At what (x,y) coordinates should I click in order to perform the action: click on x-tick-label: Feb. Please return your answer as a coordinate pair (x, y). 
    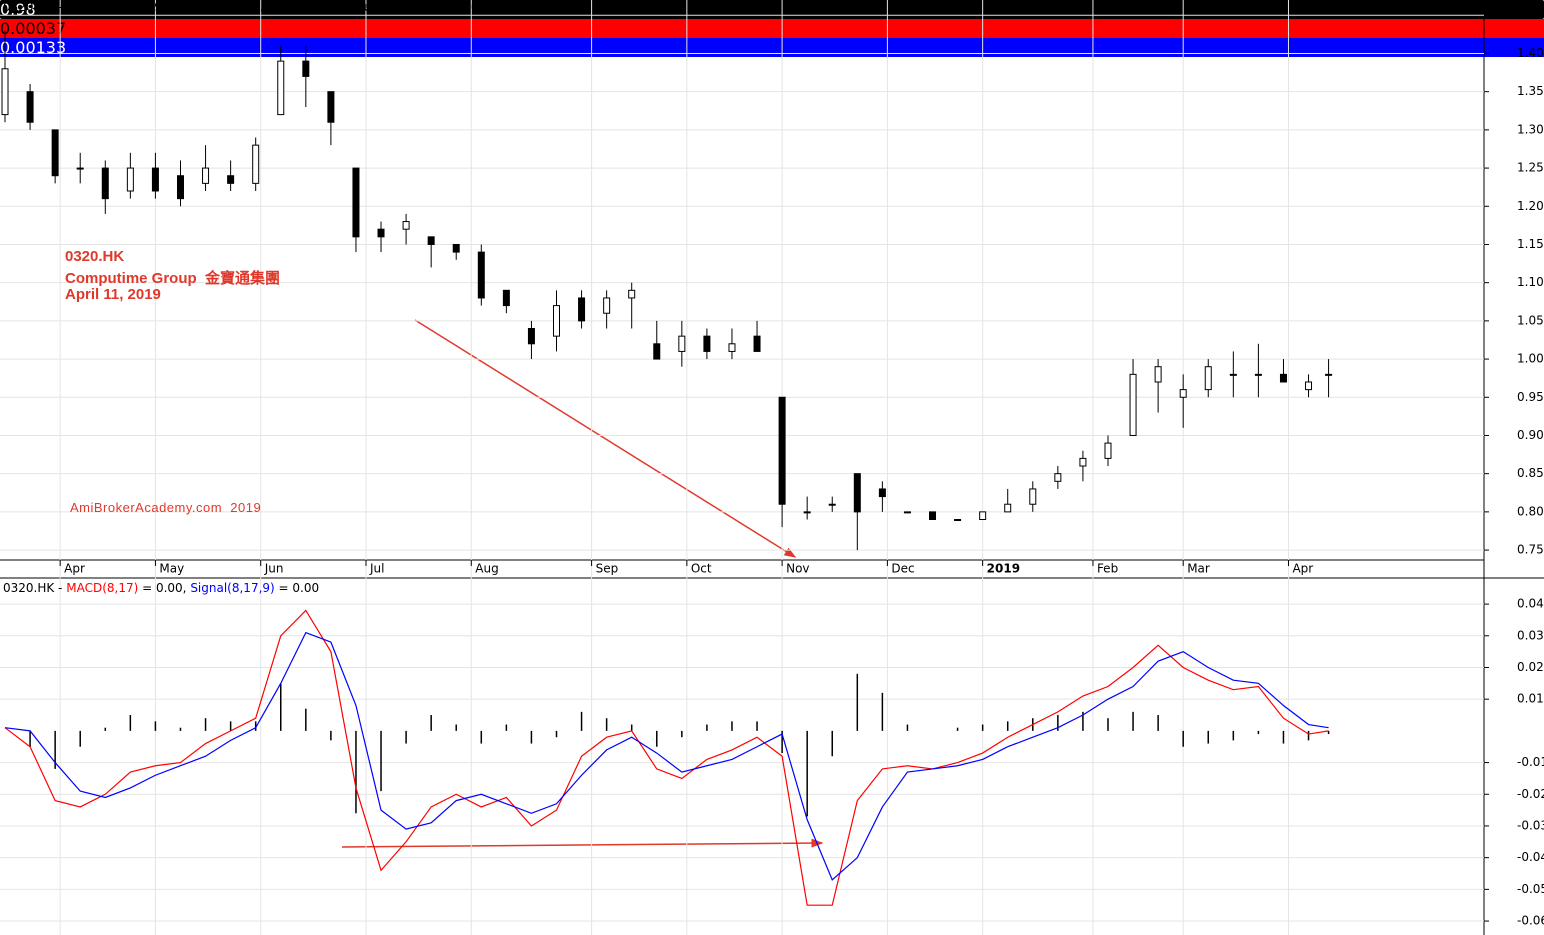
    Looking at the image, I should click on (1107, 569).